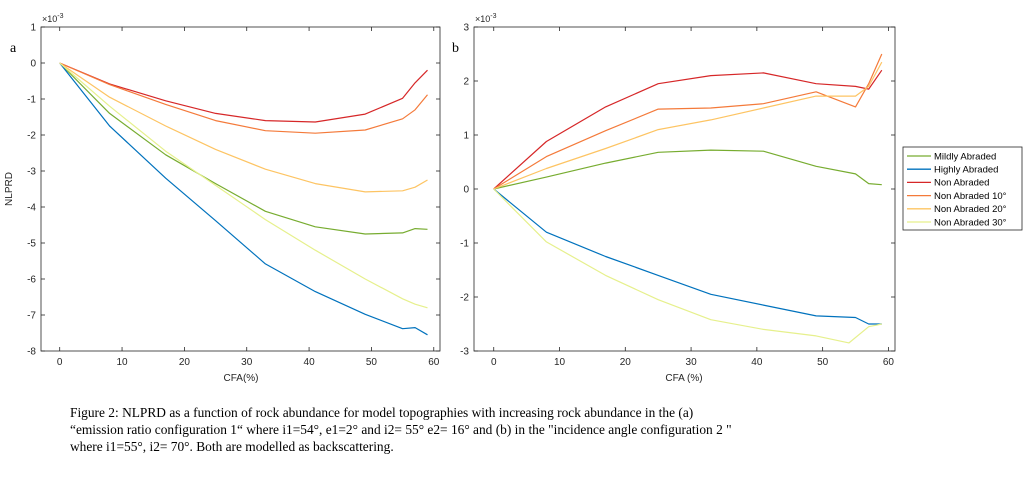 The width and height of the screenshot is (1035, 488). I want to click on series-line-non-abraded-20-b, so click(688, 125).